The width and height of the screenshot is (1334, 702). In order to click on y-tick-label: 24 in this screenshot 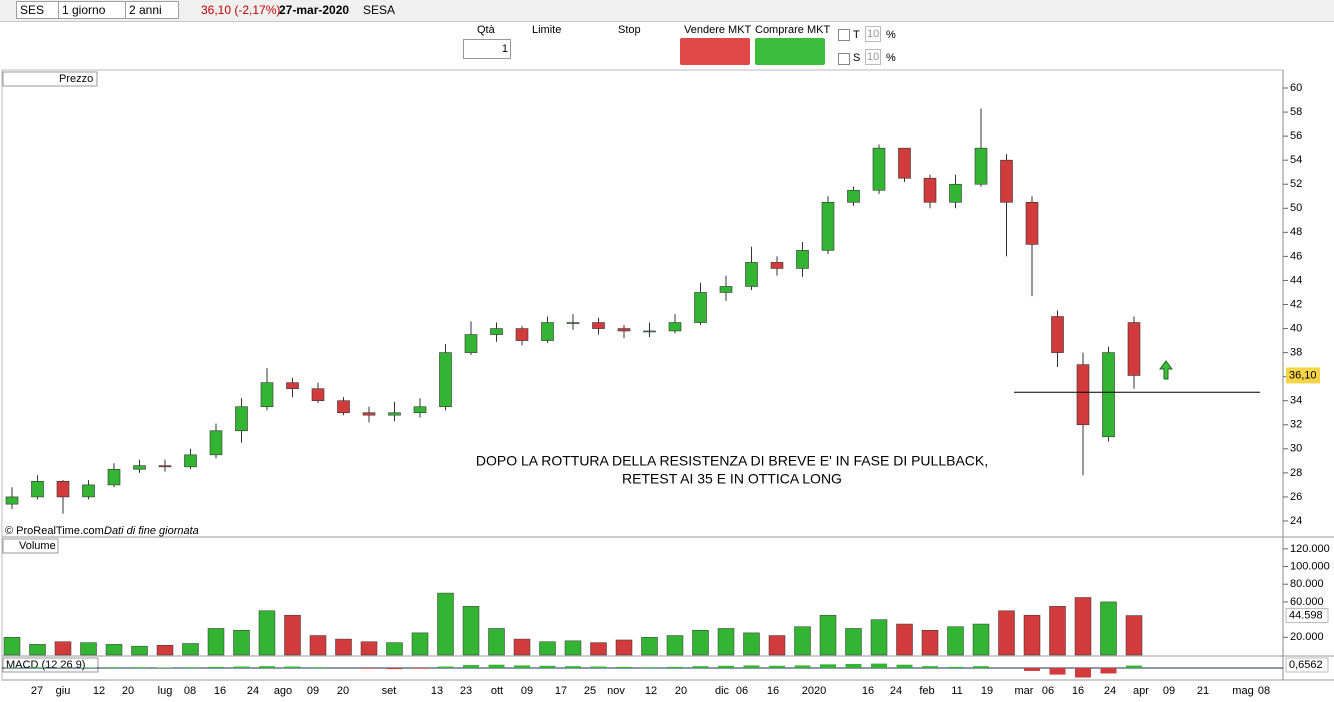, I will do `click(1296, 521)`.